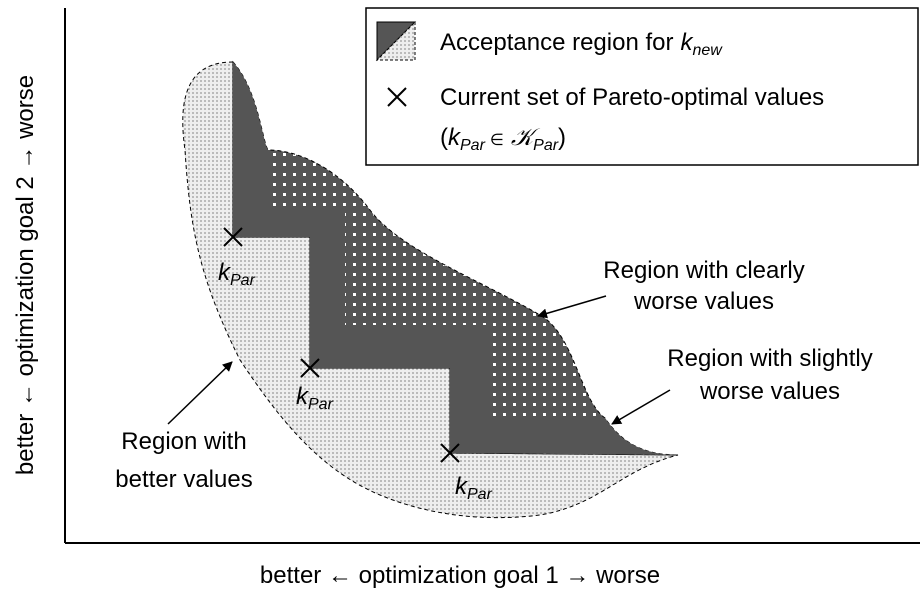  I want to click on pareto-markers, so click(341, 345).